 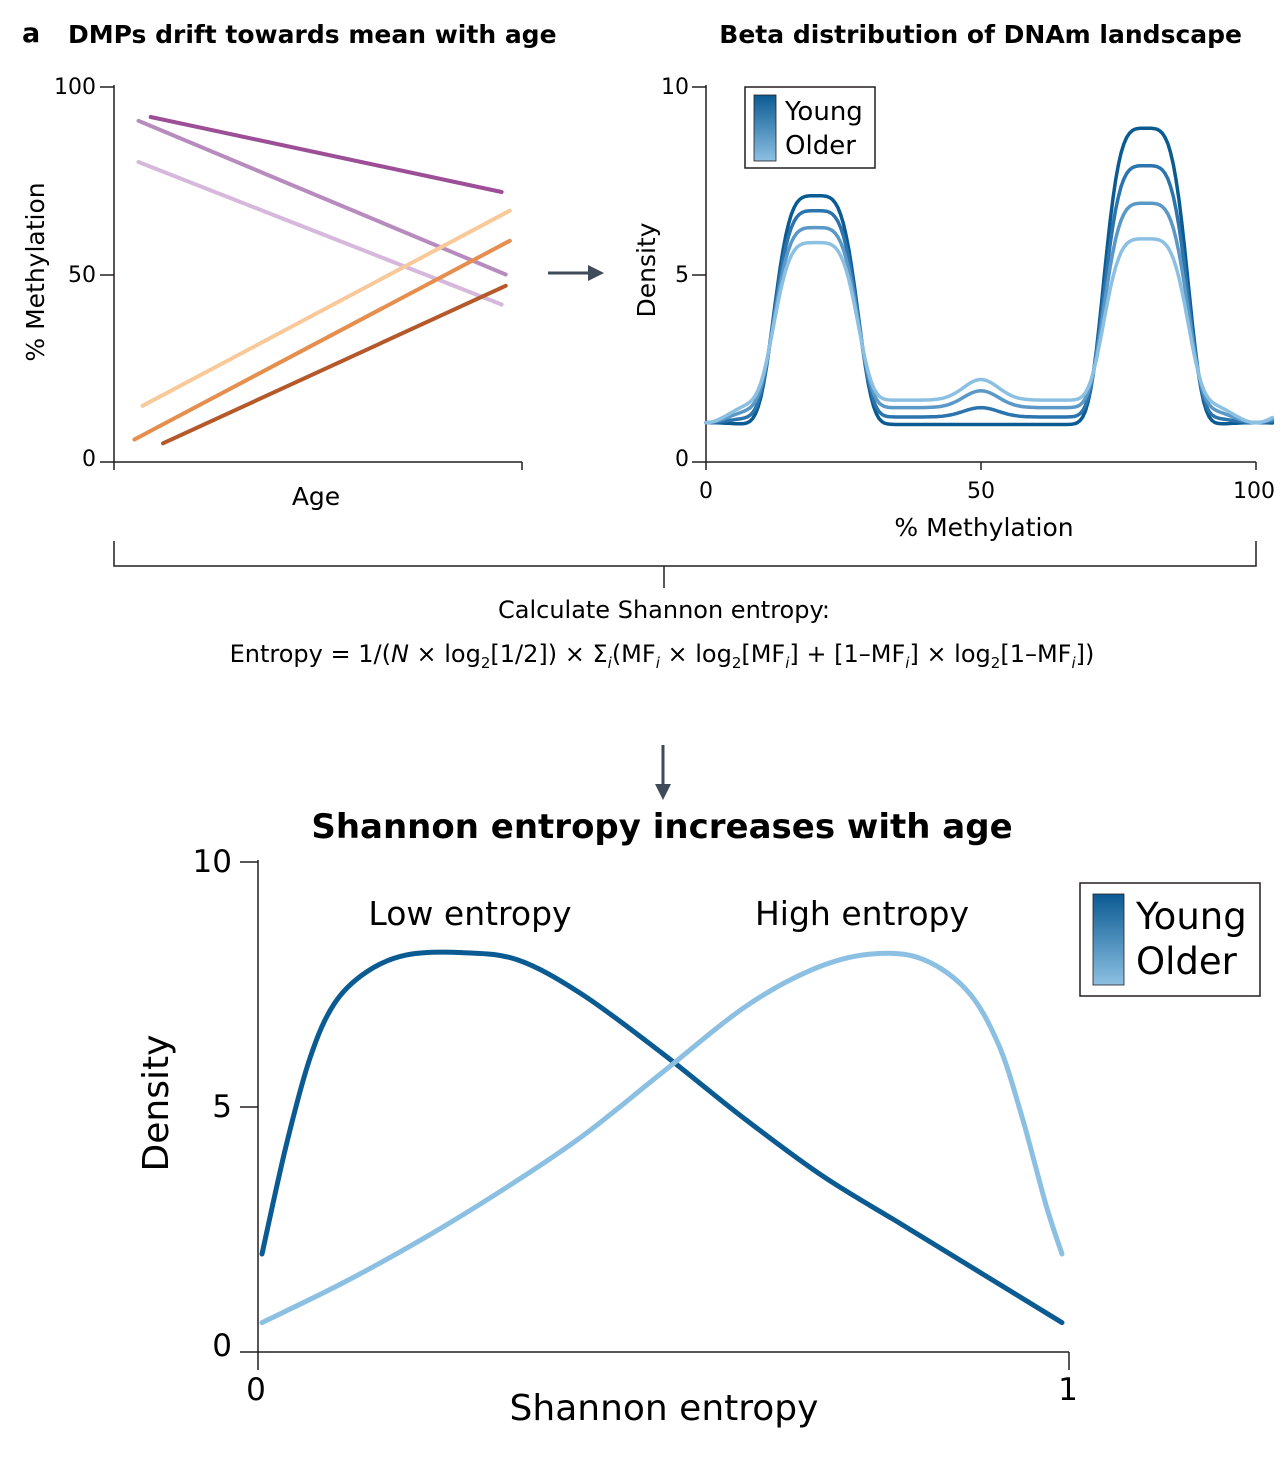 What do you see at coordinates (1254, 491) in the screenshot?
I see `chart2-xtick-label-100: 100` at bounding box center [1254, 491].